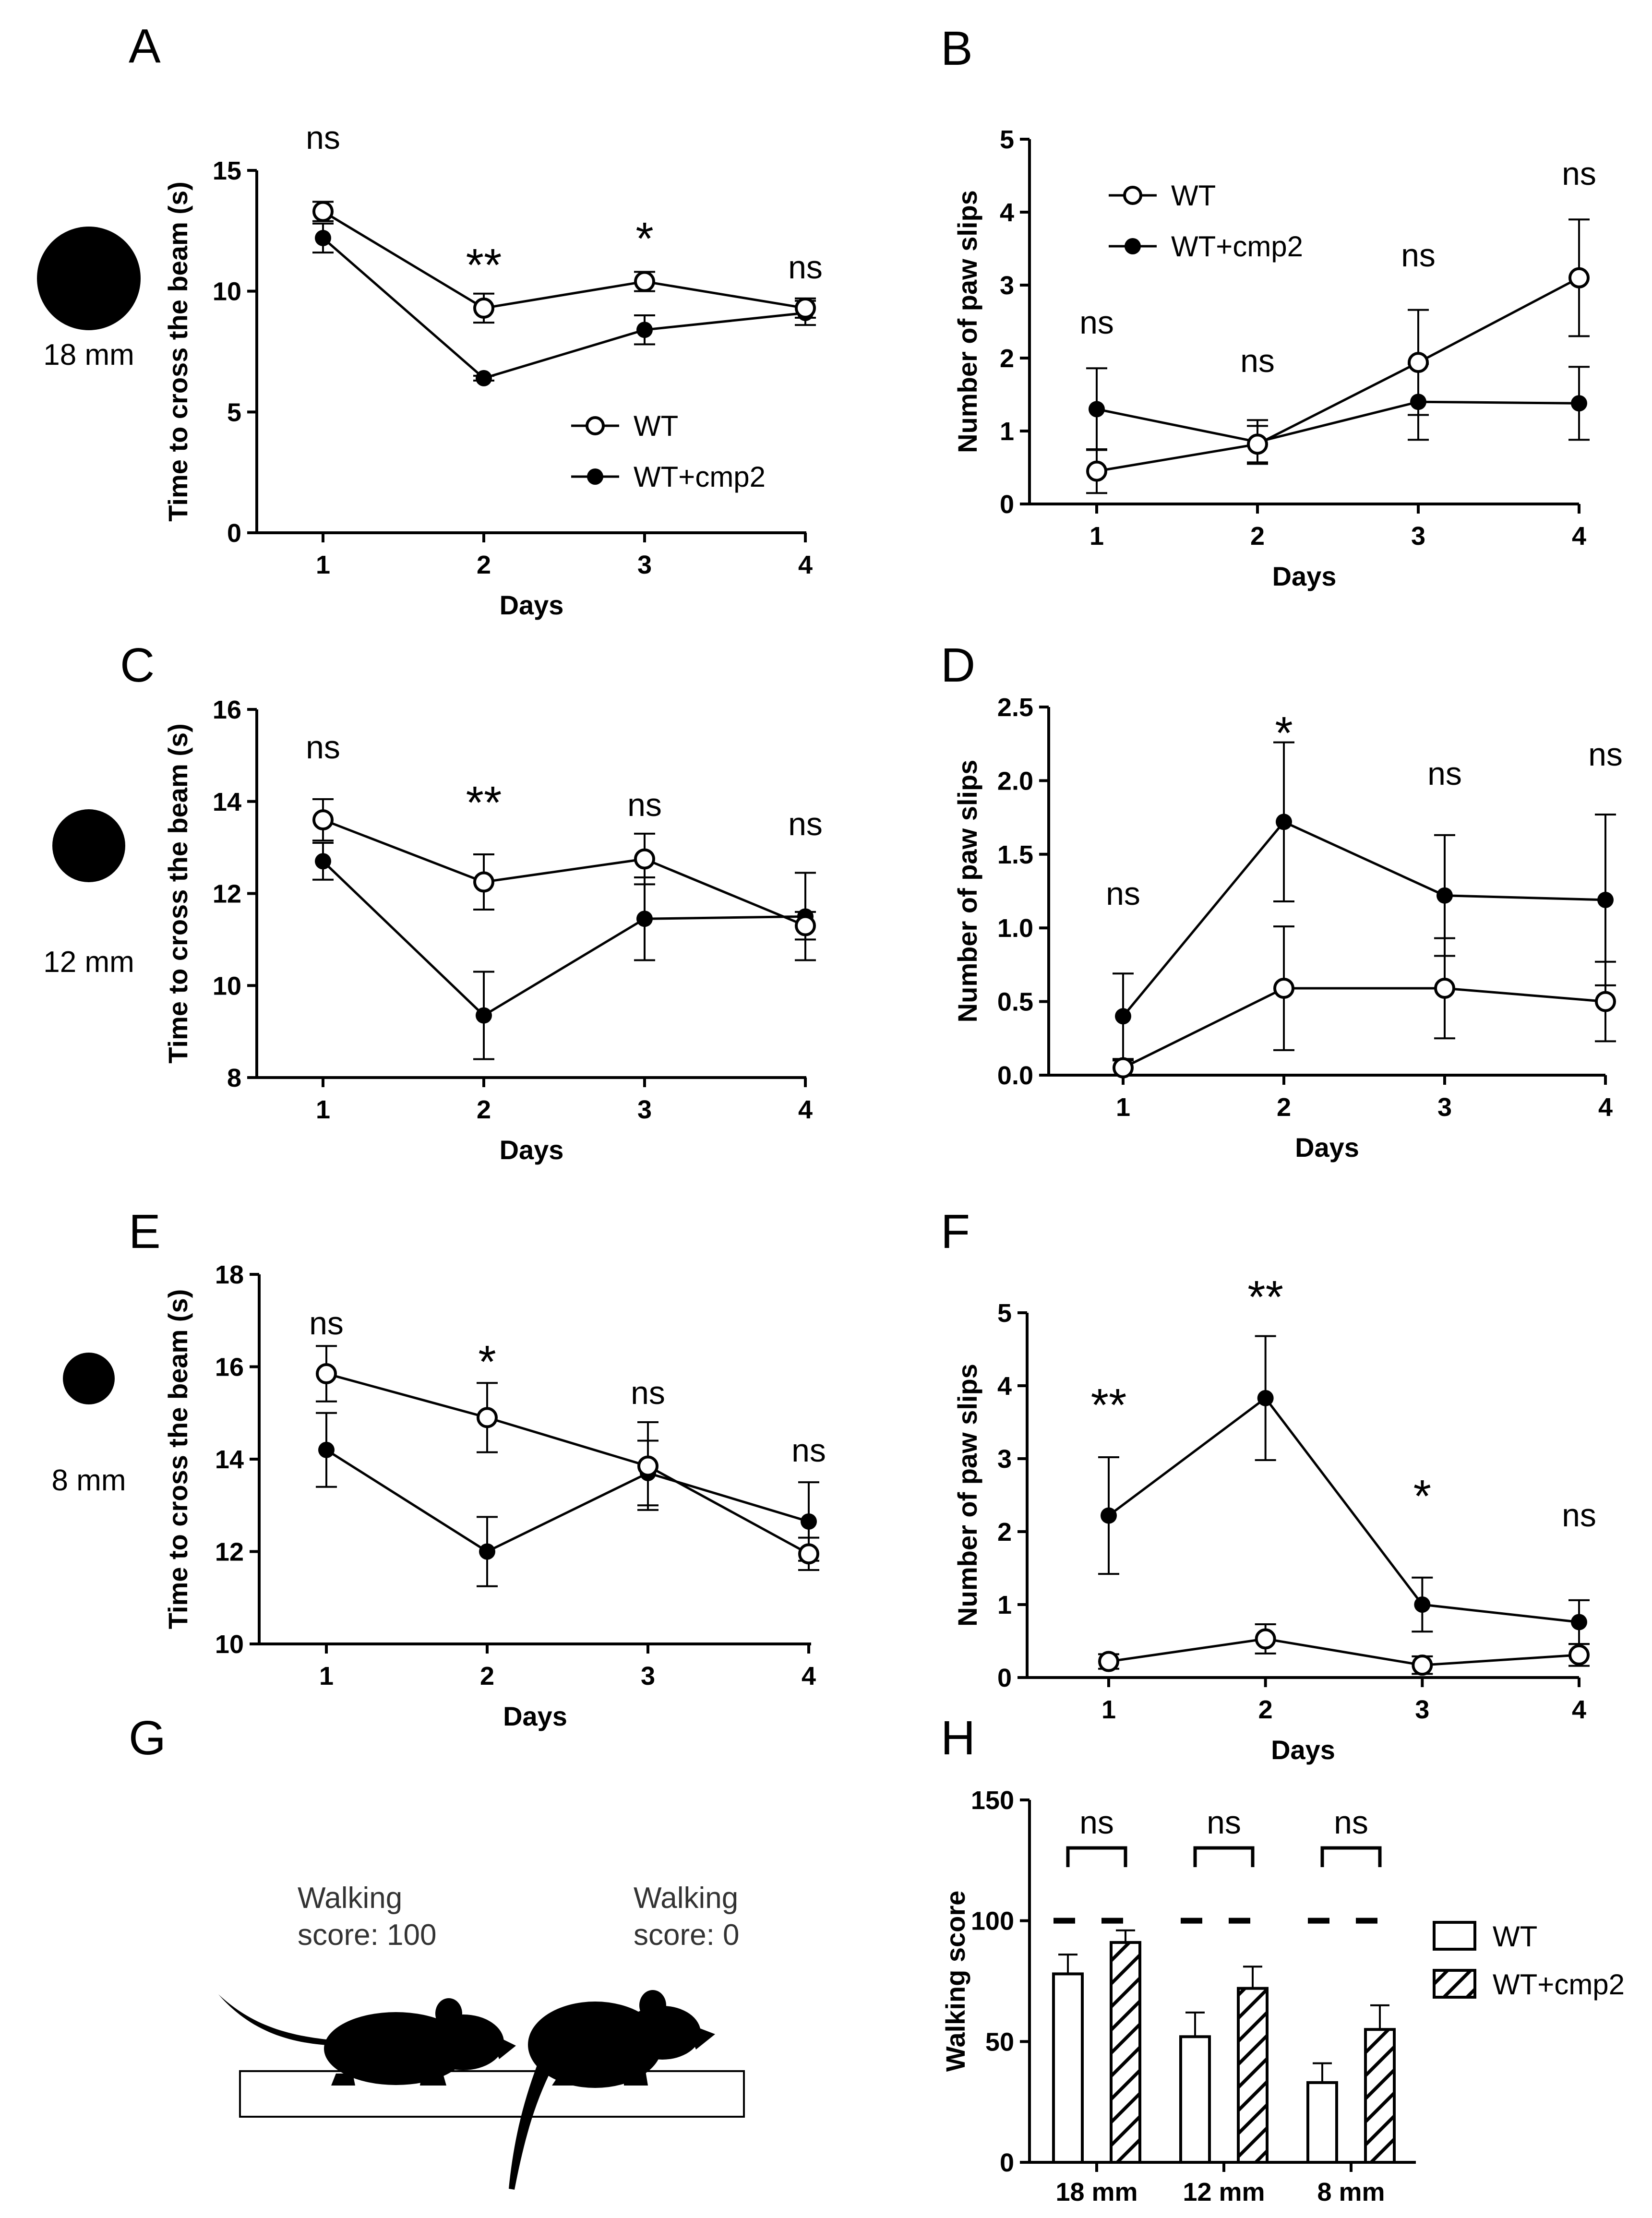  I want to click on legend-cmp2-swatch, so click(1454, 1984).